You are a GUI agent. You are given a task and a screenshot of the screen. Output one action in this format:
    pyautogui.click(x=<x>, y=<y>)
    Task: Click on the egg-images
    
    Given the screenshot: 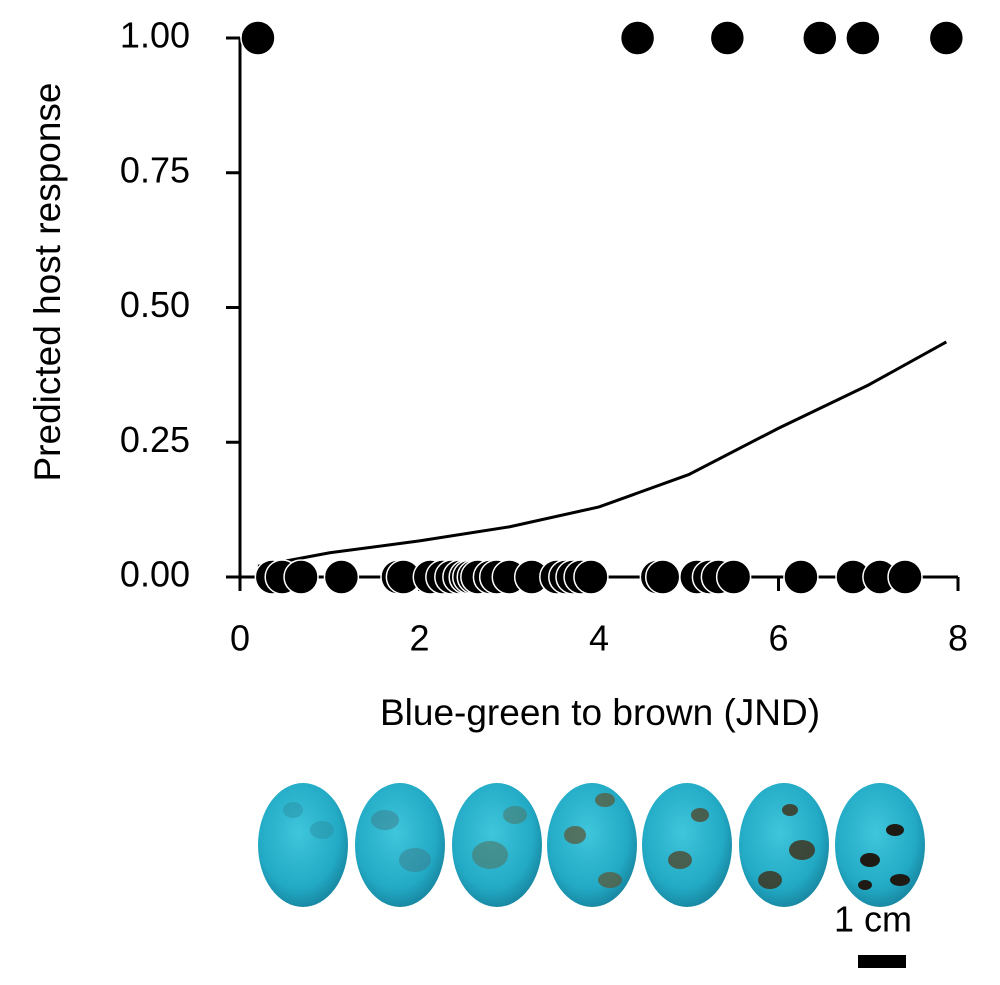 What is the action you would take?
    pyautogui.click(x=591, y=845)
    